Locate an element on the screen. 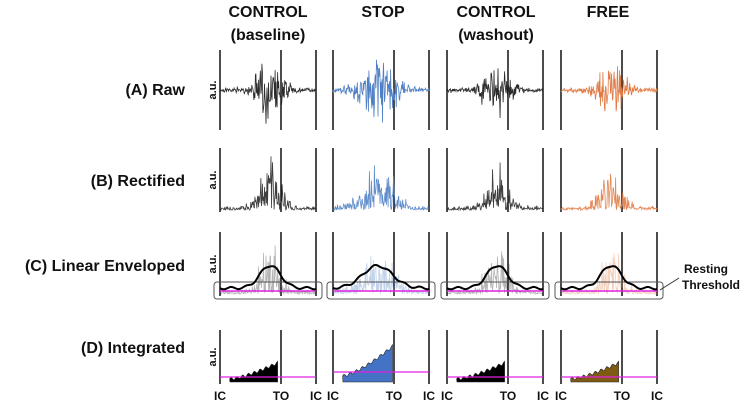  row-label-envelope: (C) Linear Enveloped is located at coordinates (105, 266).